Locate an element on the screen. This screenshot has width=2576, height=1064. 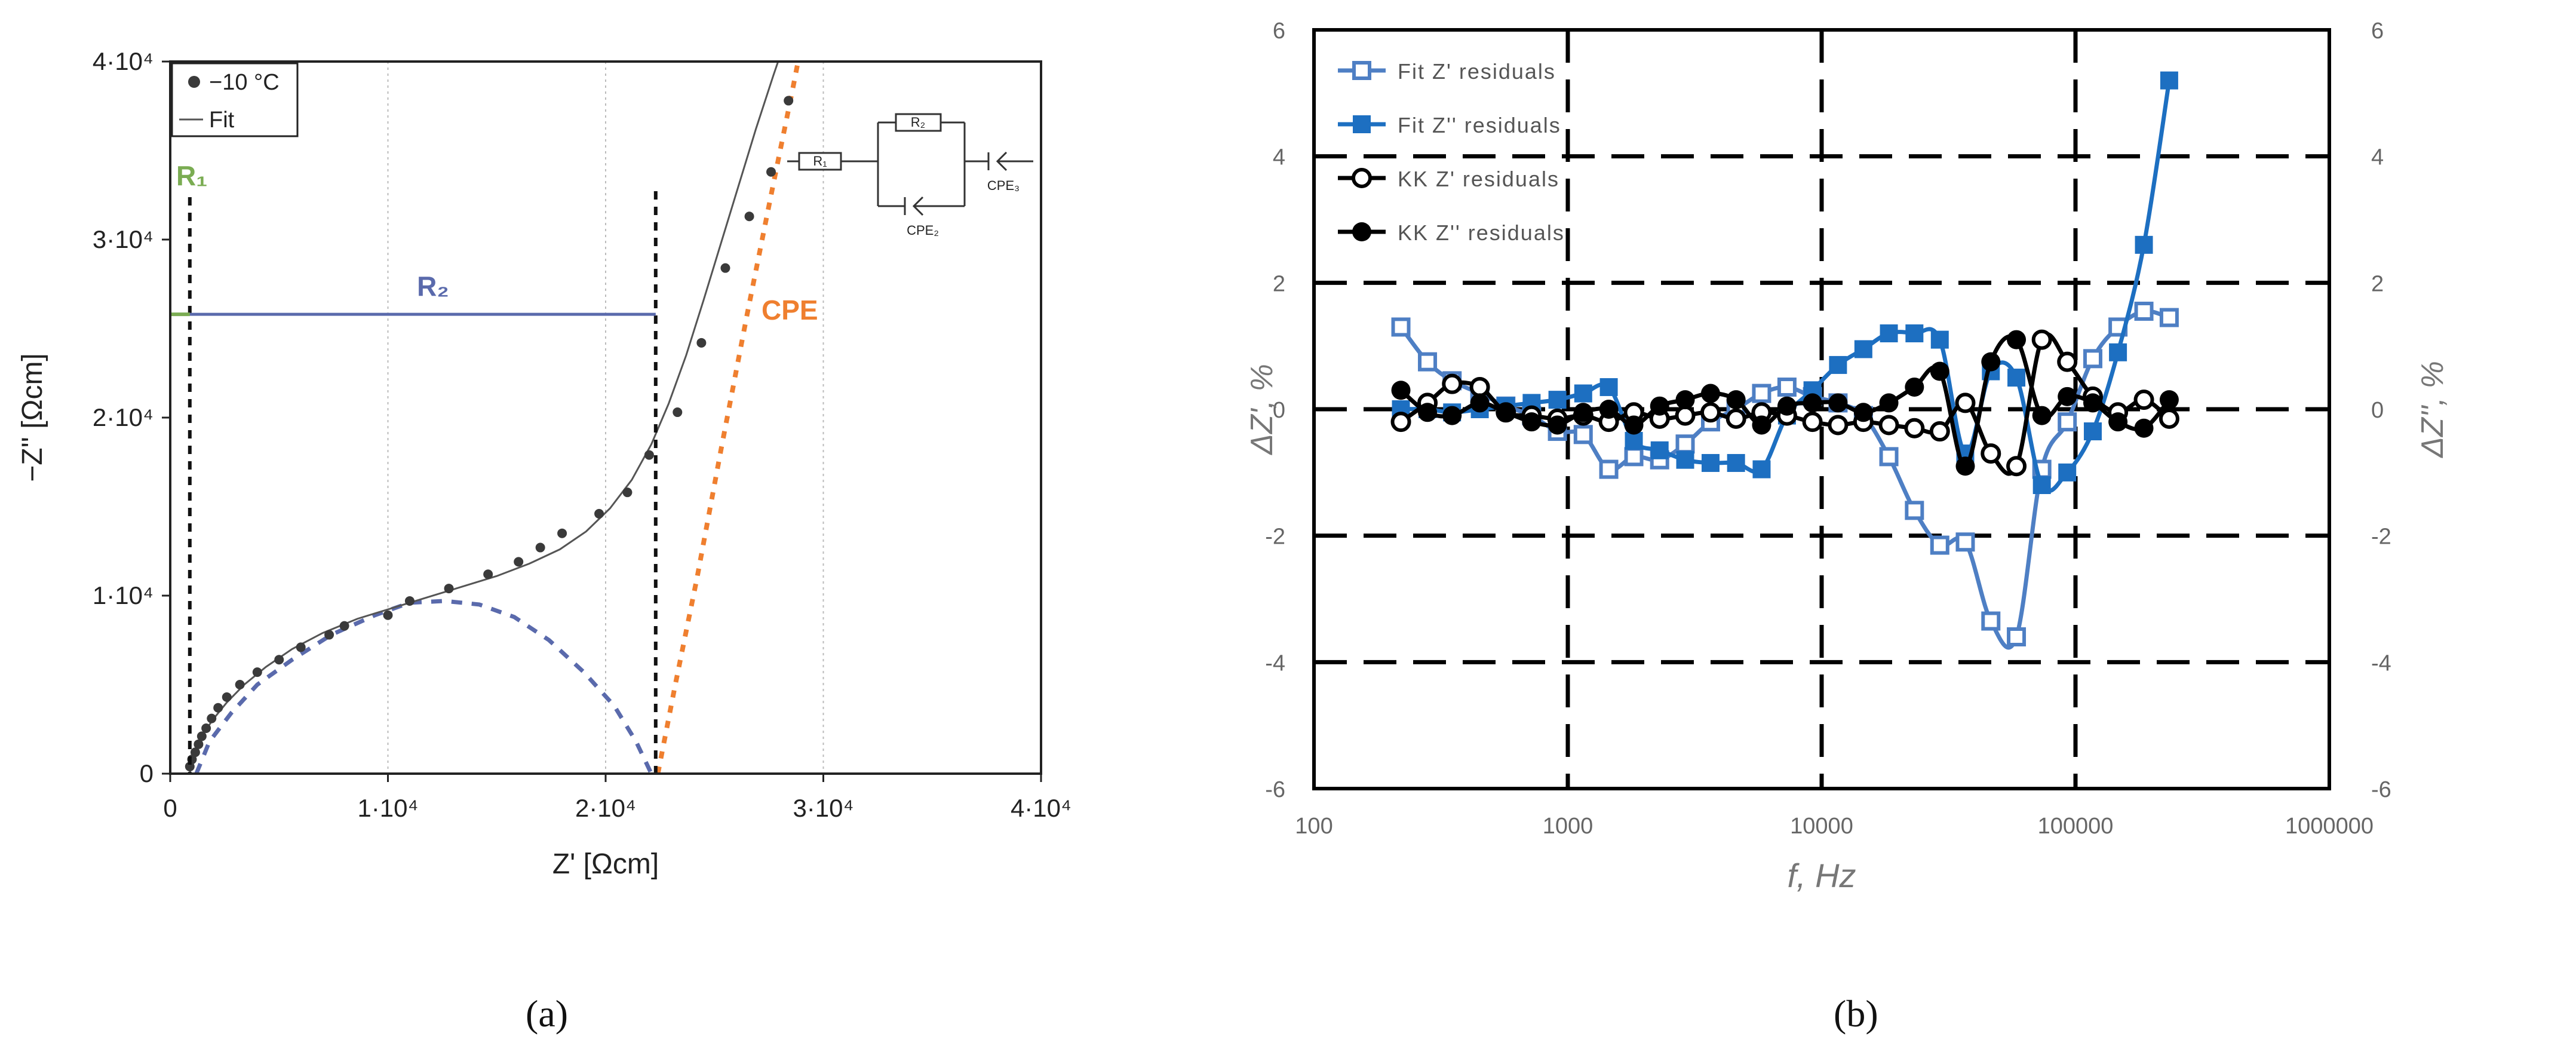
legend-label: KK Z' residuals is located at coordinates (1478, 179).